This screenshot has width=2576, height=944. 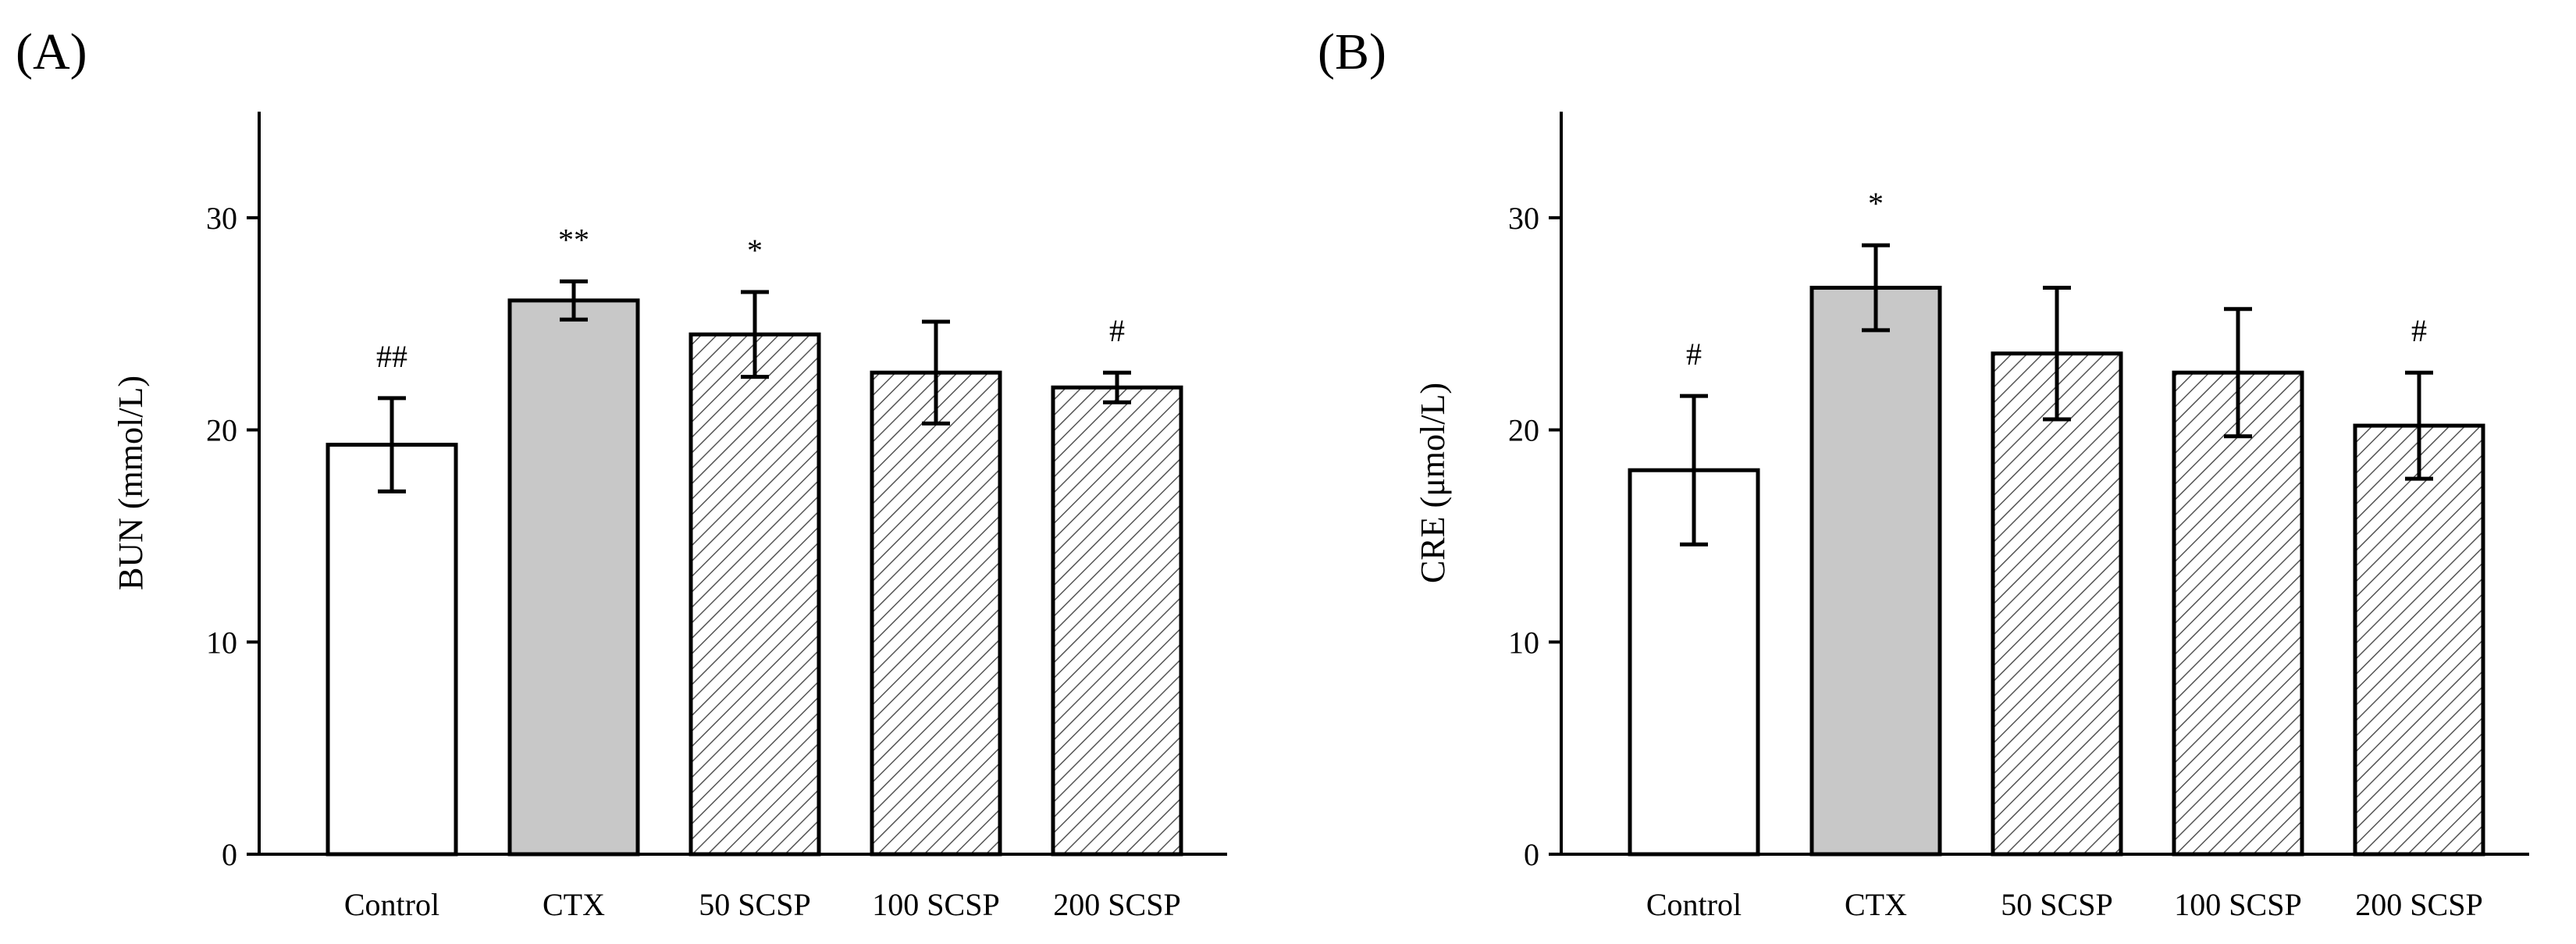 I want to click on panel-label: (B), so click(x=1352, y=51).